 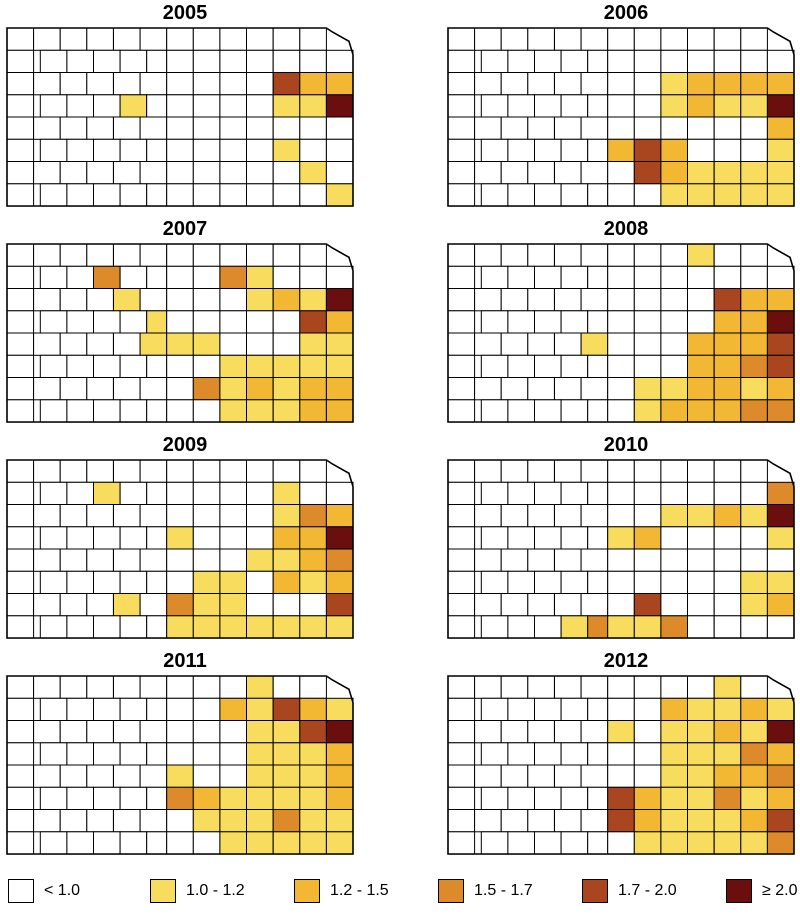 I want to click on legend-label: 1.2 - 1.5, so click(x=359, y=890).